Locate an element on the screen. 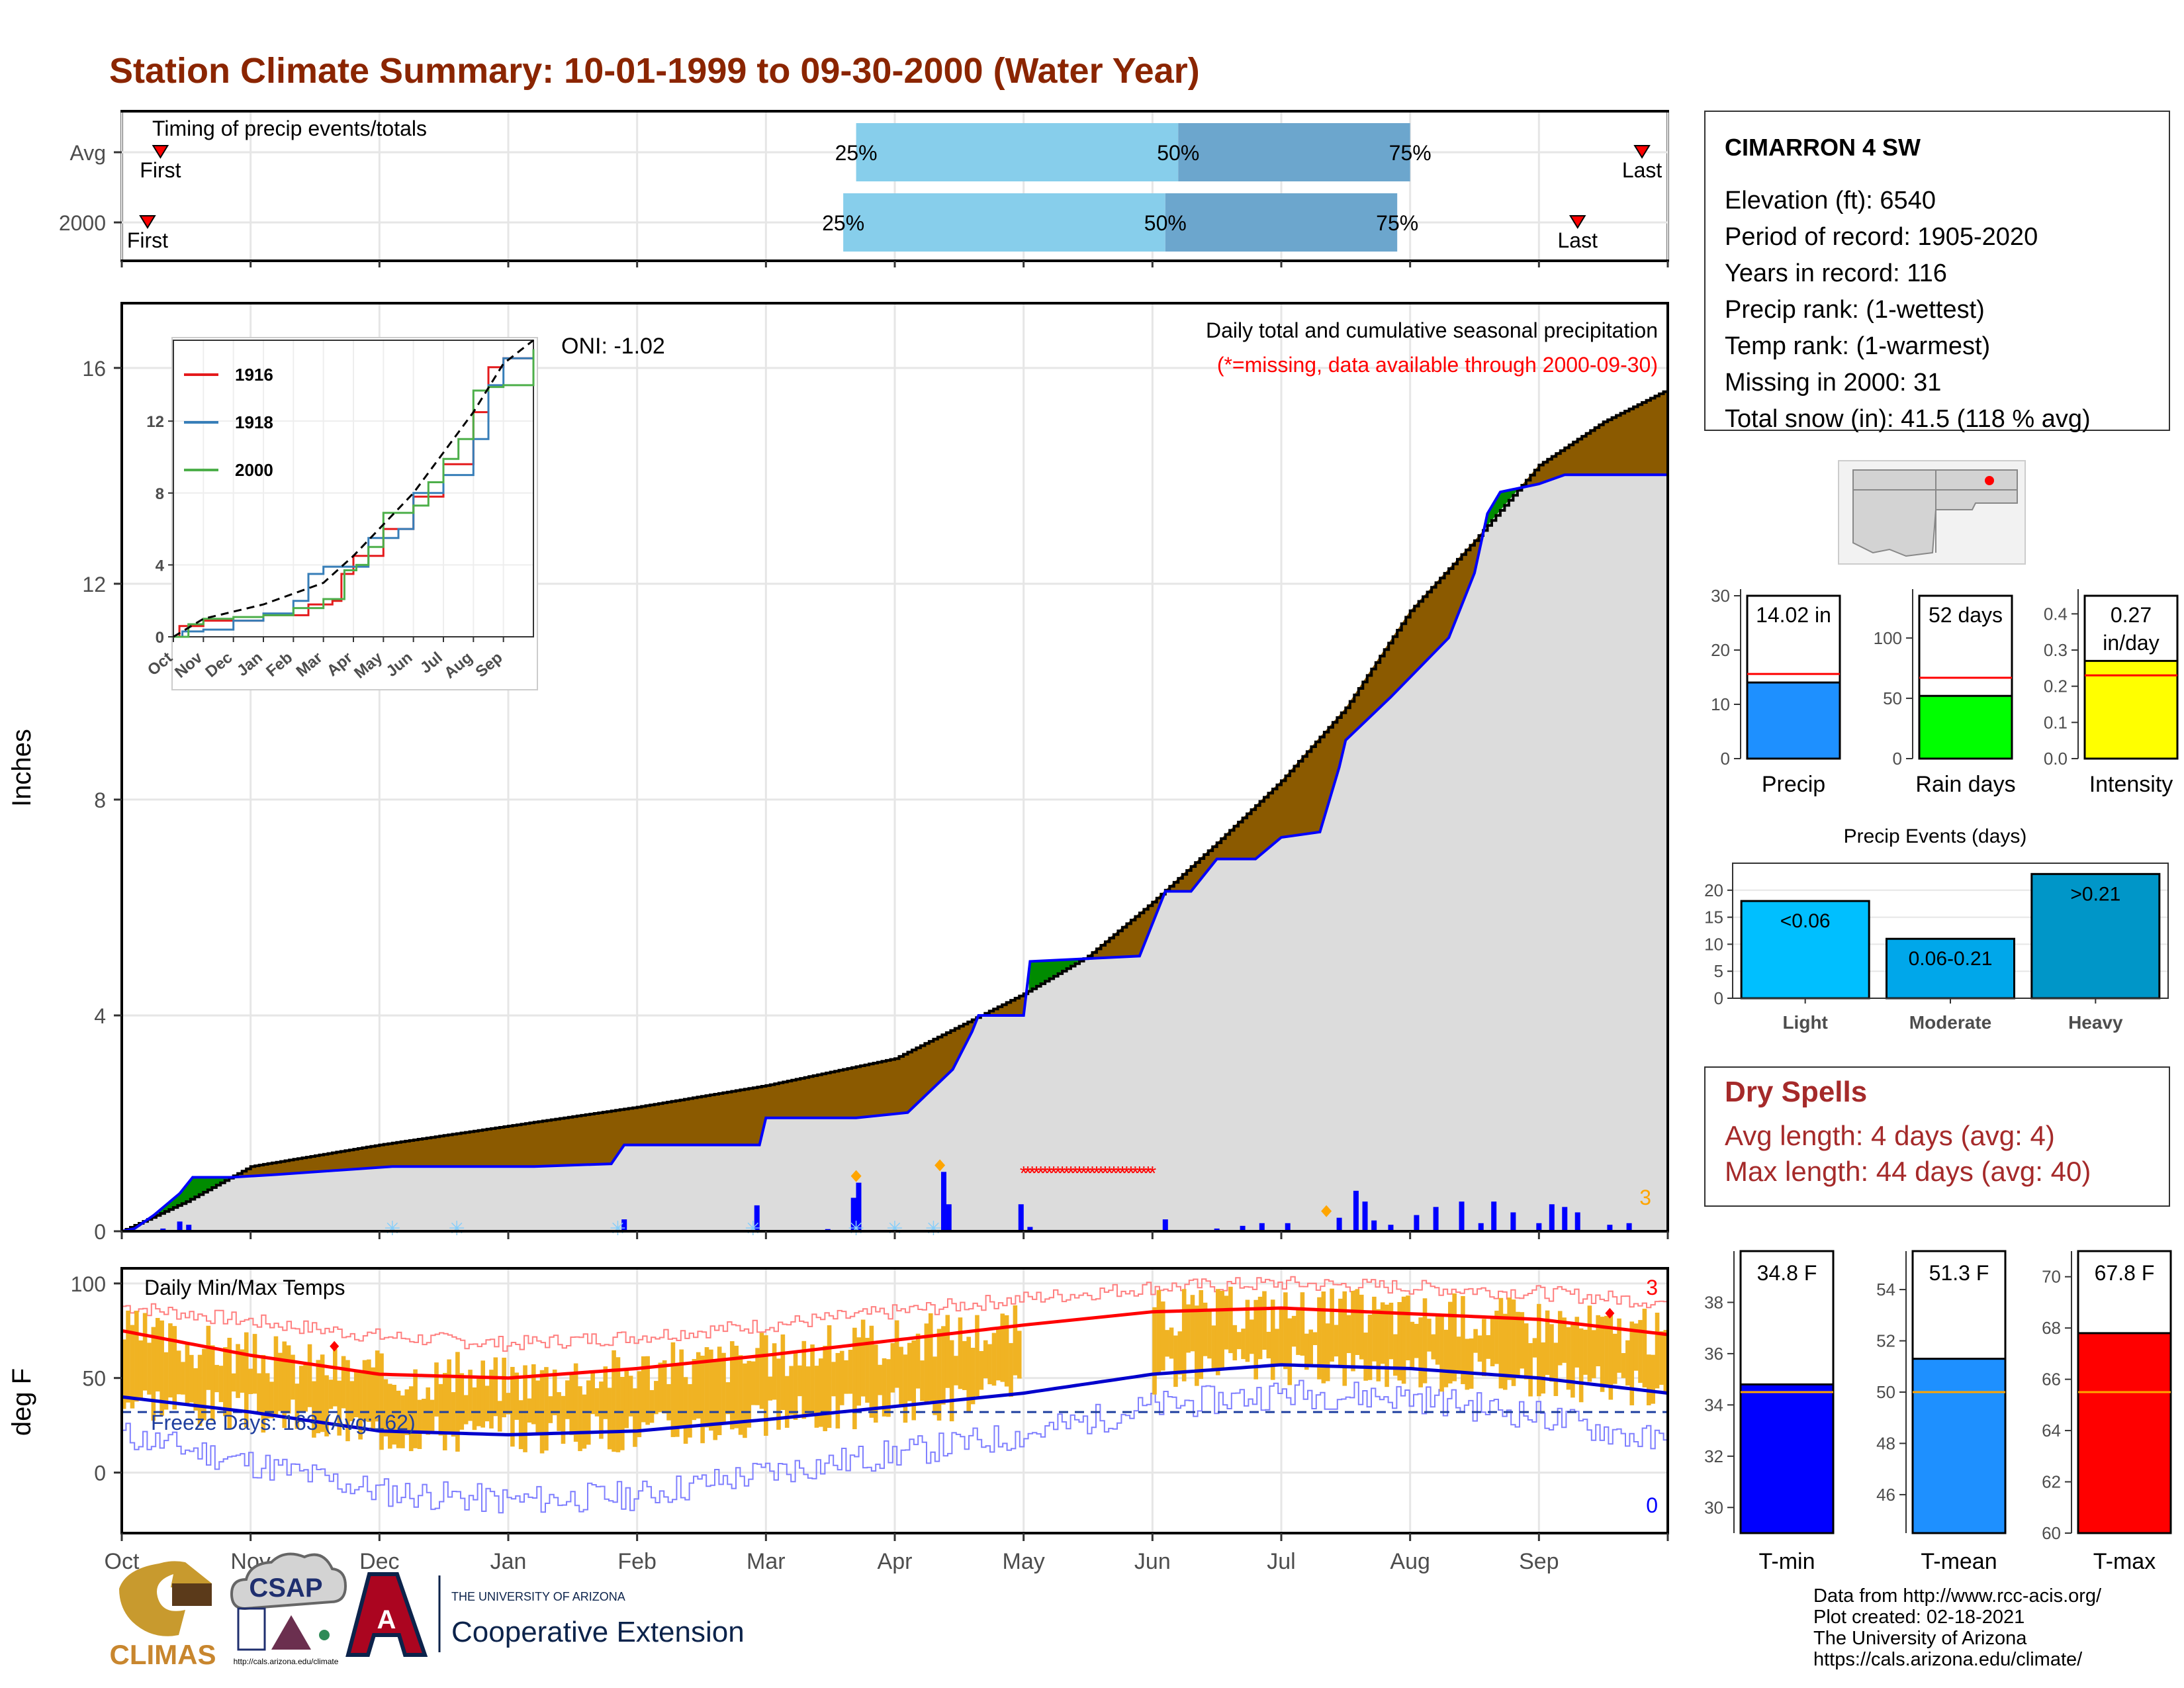  temp-content is located at coordinates (894, 1395).